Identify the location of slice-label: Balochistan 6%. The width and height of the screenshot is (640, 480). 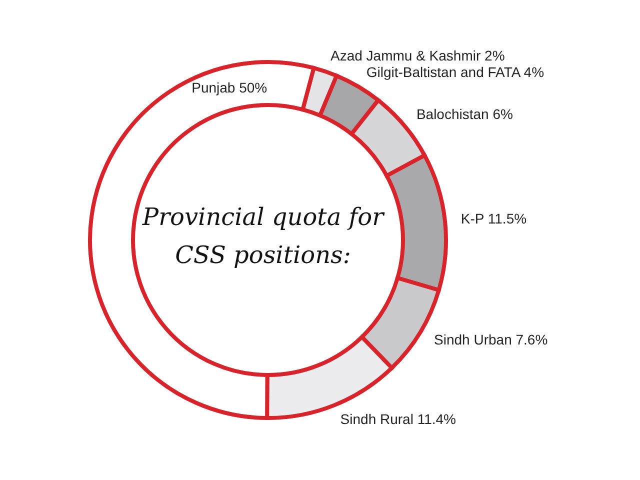
(464, 114).